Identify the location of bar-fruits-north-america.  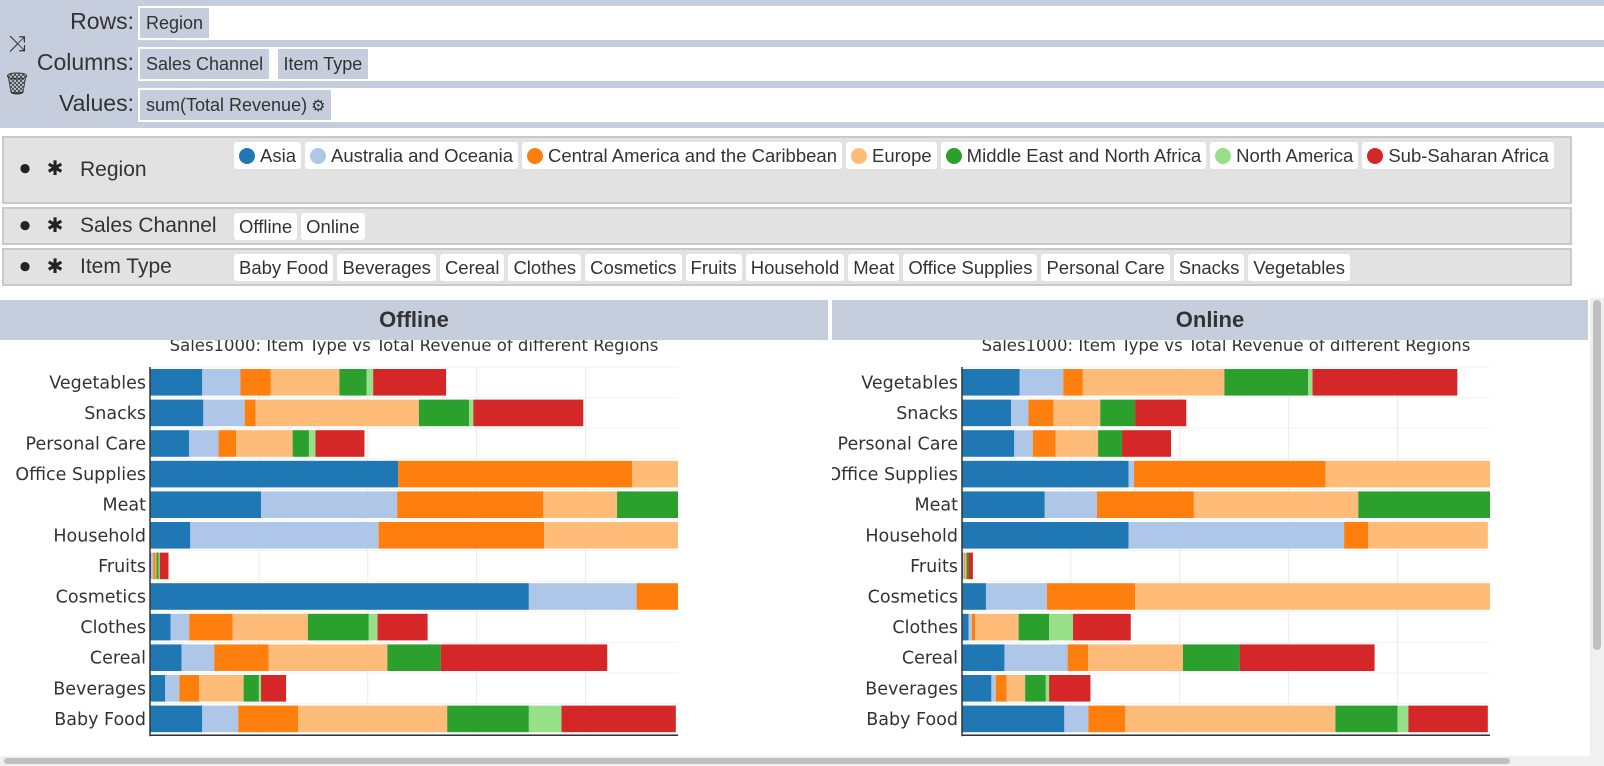
(159, 566).